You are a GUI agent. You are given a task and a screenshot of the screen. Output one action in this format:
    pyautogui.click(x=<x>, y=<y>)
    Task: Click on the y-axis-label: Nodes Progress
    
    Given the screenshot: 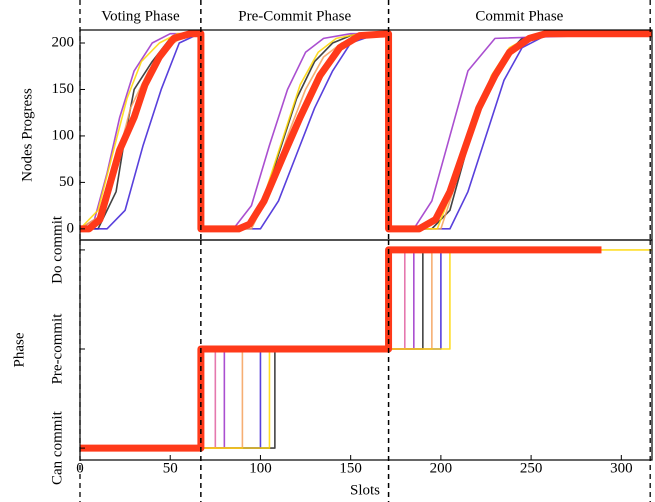 What is the action you would take?
    pyautogui.click(x=27, y=135)
    